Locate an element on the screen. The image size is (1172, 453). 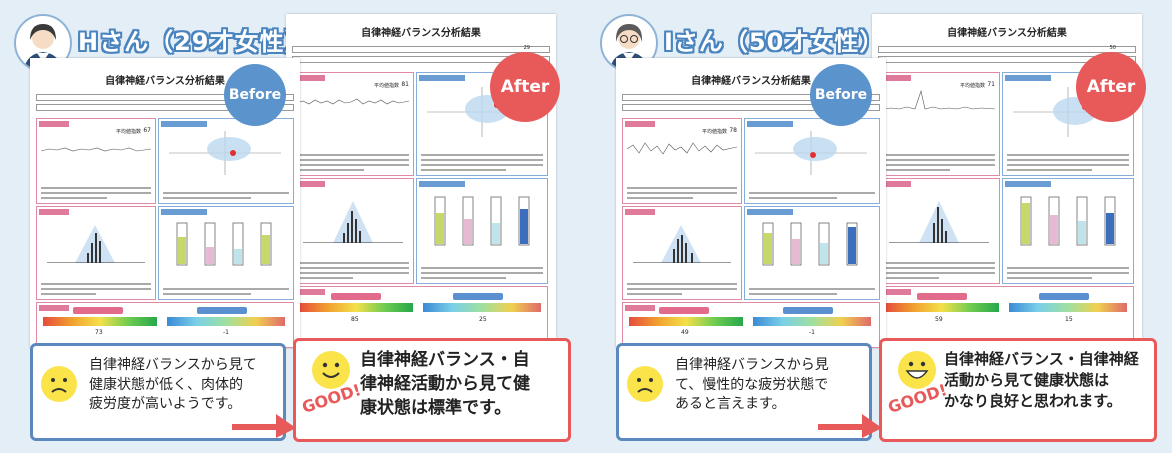
overall-score-box: 85 25 is located at coordinates (420, 314).